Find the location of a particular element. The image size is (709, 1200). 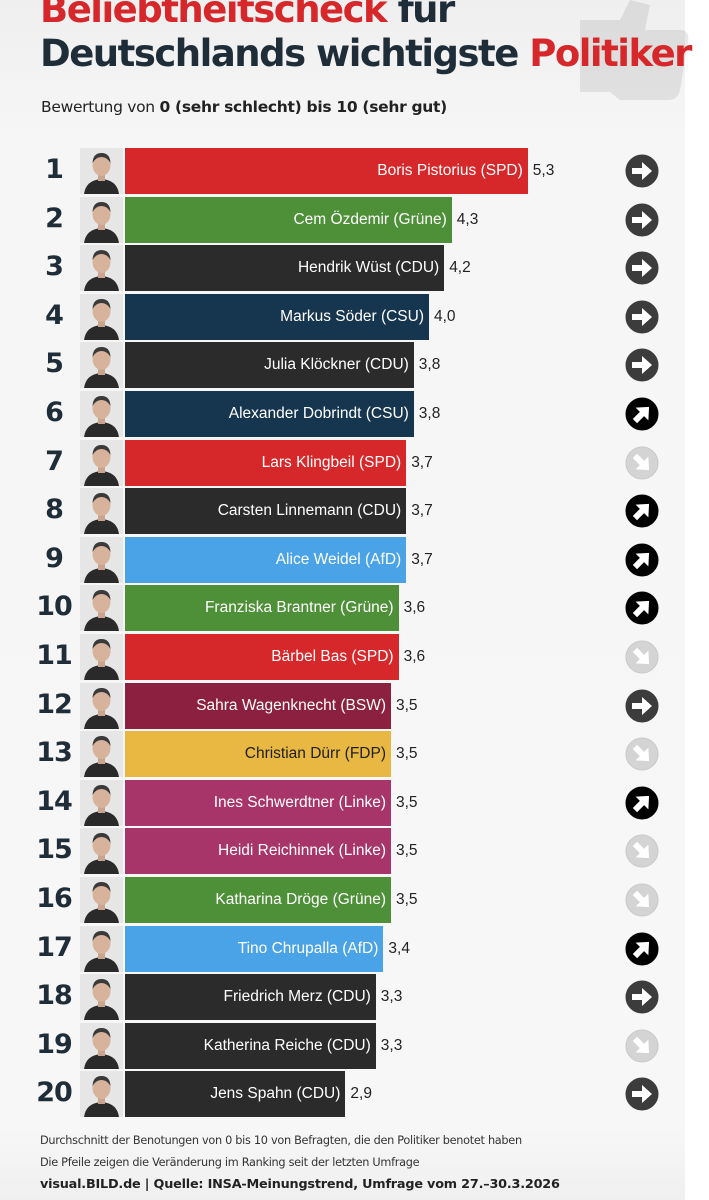

ranking-row: 5 Julia Klöckner (CDU) 3,8 is located at coordinates (354, 364).